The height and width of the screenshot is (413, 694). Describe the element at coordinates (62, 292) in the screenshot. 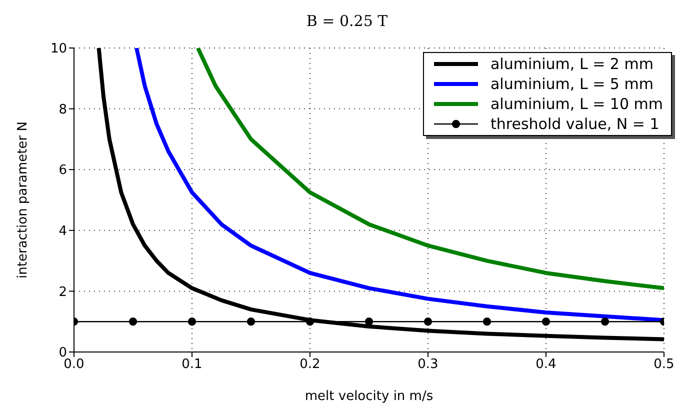

I see `y-tick-label: 2` at that location.